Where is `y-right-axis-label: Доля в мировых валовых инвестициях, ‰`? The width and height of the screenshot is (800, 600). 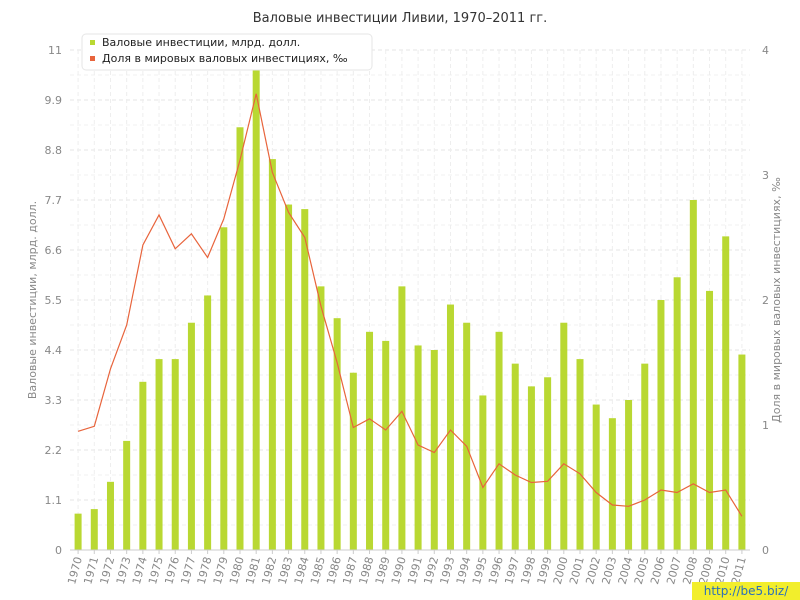 y-right-axis-label: Доля в мировых валовых инвестициях, ‰ is located at coordinates (776, 300).